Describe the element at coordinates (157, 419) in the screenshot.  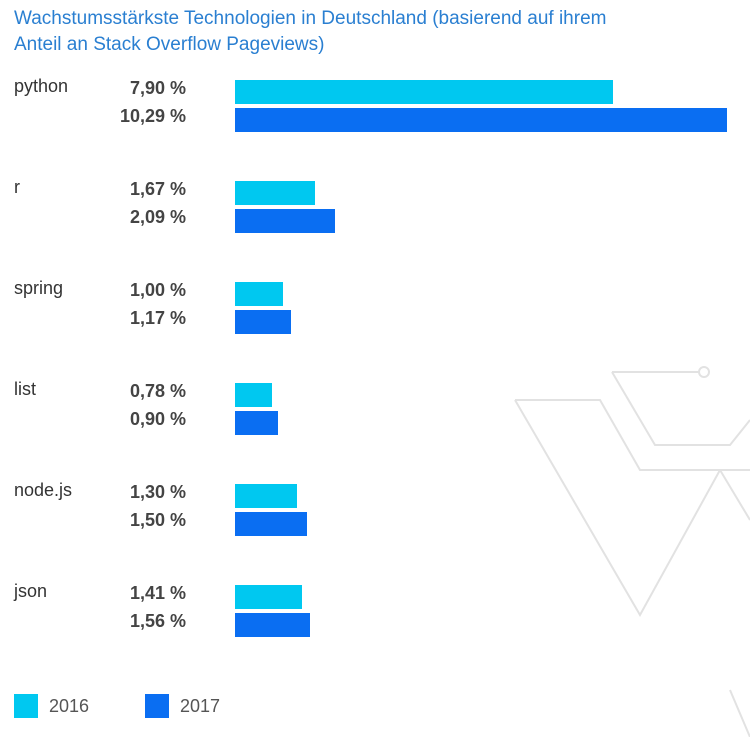
I see `value-label: 0,90 %` at that location.